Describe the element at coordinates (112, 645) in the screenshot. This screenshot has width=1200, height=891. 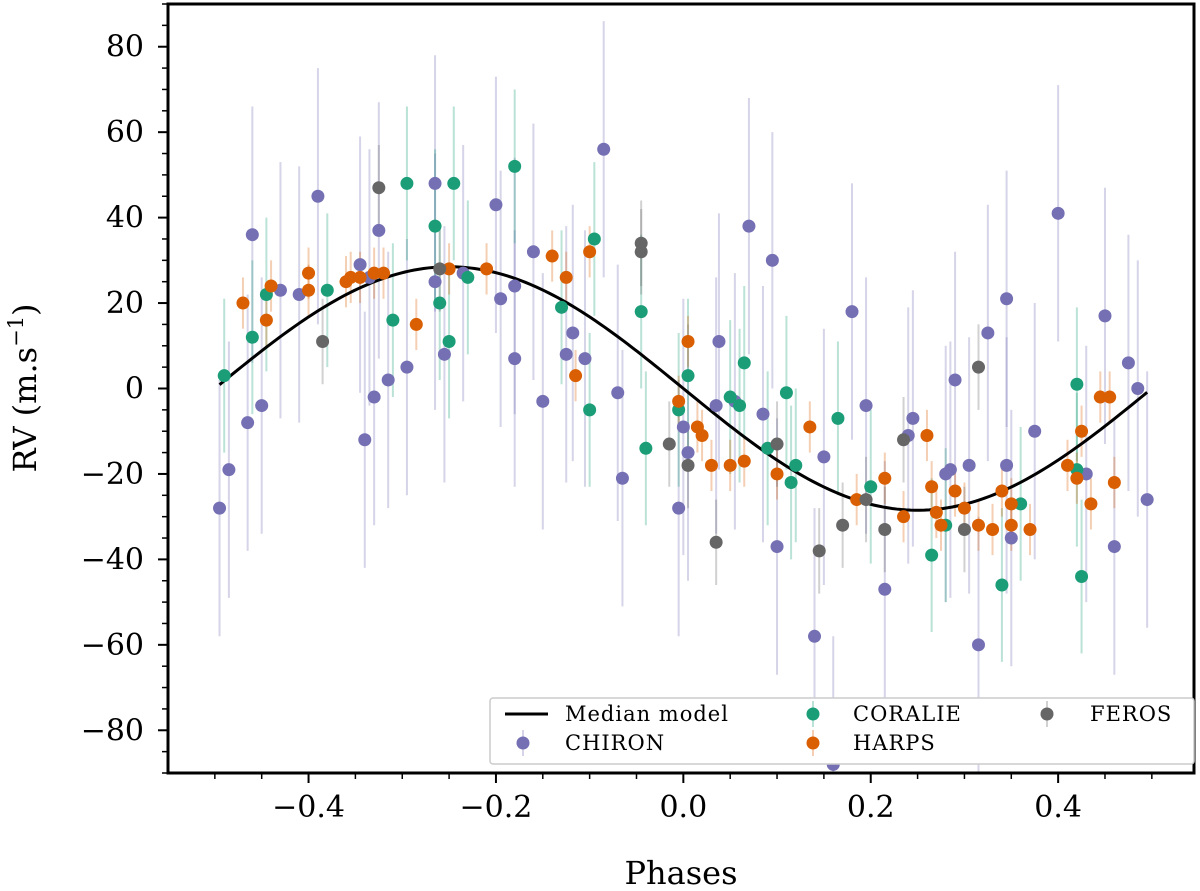
I see `y-tick-label: −60` at that location.